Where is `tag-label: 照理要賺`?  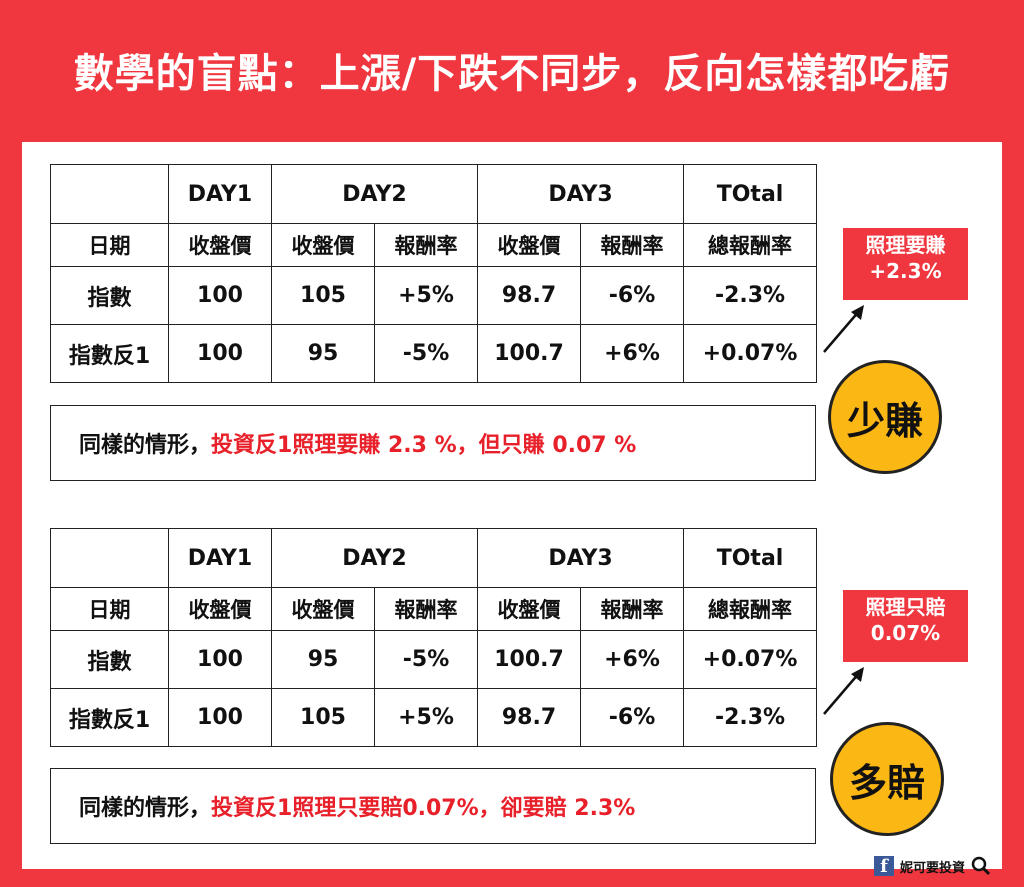
tag-label: 照理要賺 is located at coordinates (905, 245).